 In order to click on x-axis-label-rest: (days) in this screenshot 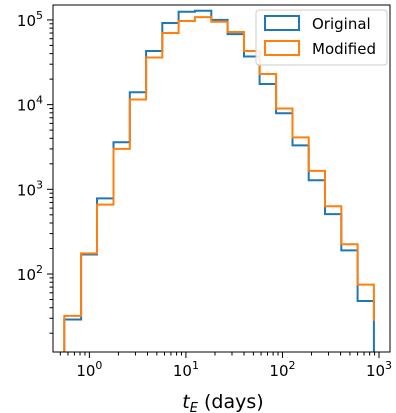, I will do `click(231, 402)`.